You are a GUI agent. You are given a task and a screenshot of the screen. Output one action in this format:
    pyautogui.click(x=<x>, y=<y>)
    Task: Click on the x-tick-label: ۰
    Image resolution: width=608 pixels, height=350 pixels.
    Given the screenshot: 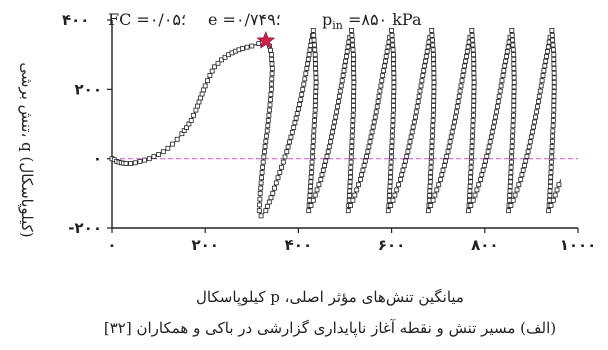 What is the action you would take?
    pyautogui.click(x=111, y=245)
    